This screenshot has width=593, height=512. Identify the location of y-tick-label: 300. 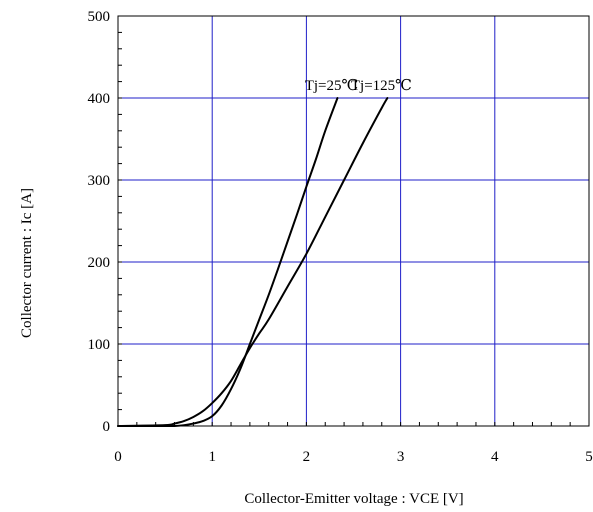
(99, 181).